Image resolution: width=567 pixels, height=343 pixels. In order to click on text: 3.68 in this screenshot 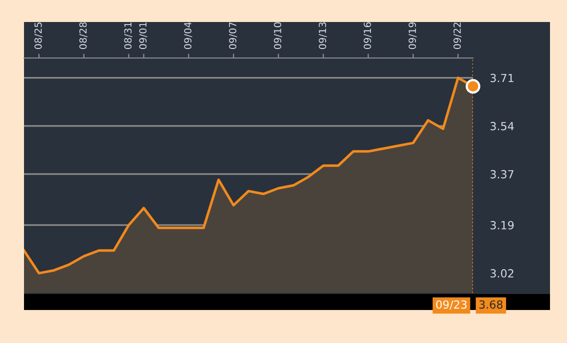, I will do `click(491, 304)`.